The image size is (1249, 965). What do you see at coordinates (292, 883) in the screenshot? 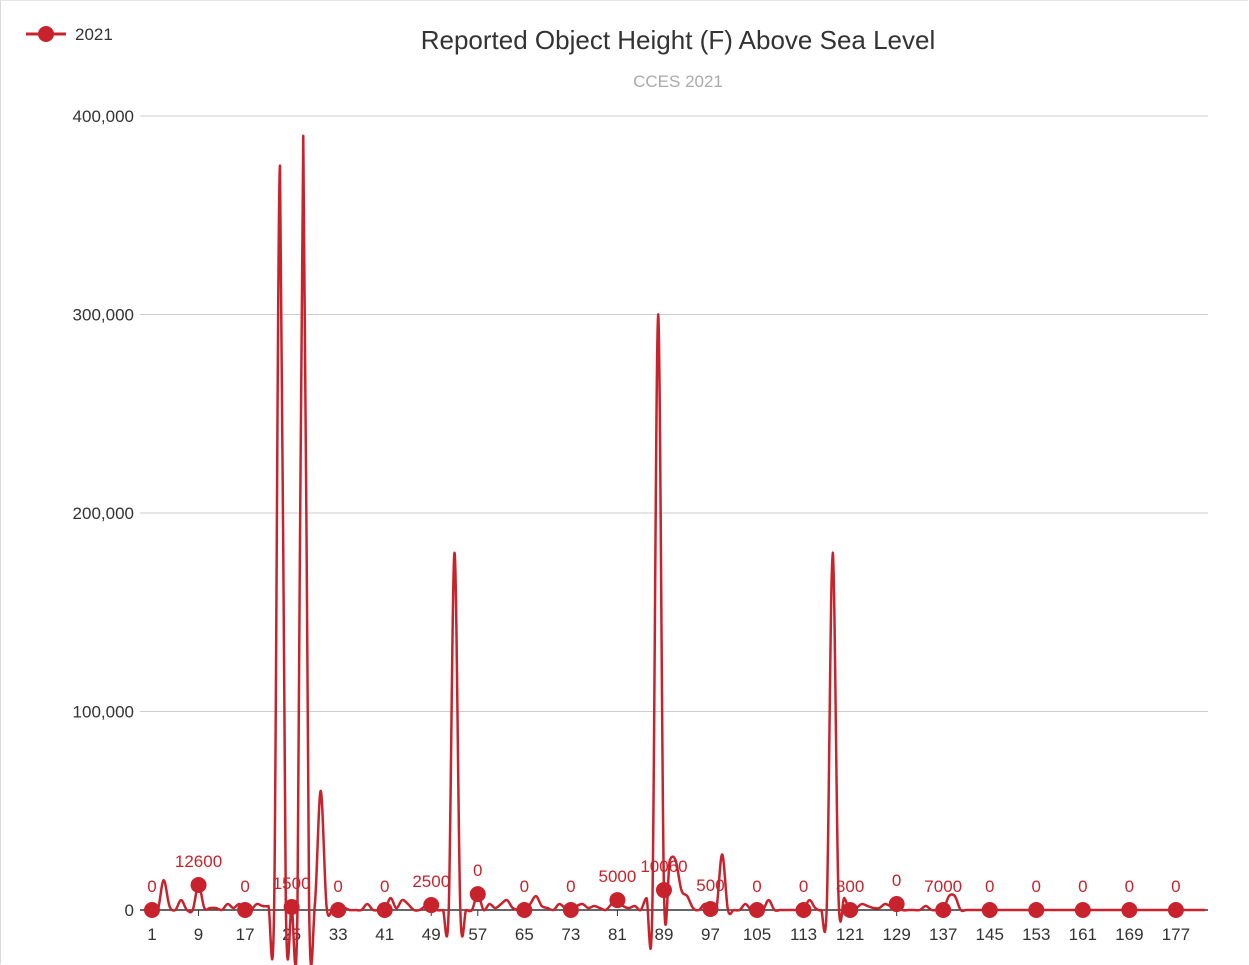
I see `data-label: 1500` at bounding box center [292, 883].